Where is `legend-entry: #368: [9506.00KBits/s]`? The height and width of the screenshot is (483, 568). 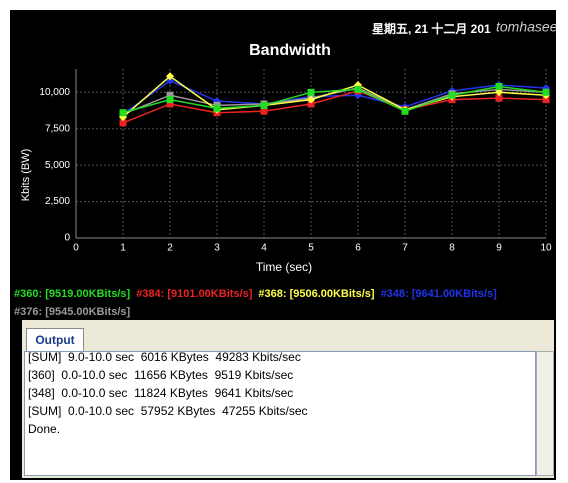 legend-entry: #368: [9506.00KBits/s] is located at coordinates (316, 294).